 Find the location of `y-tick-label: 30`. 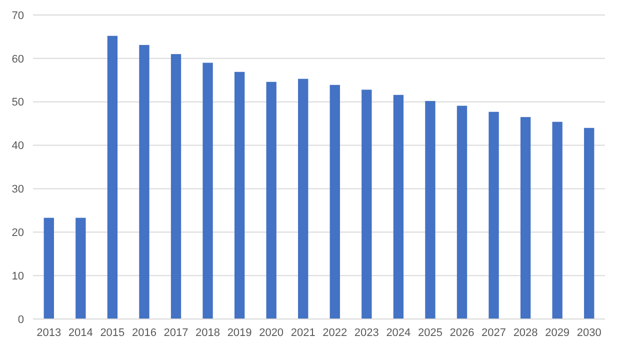

y-tick-label: 30 is located at coordinates (18, 190).